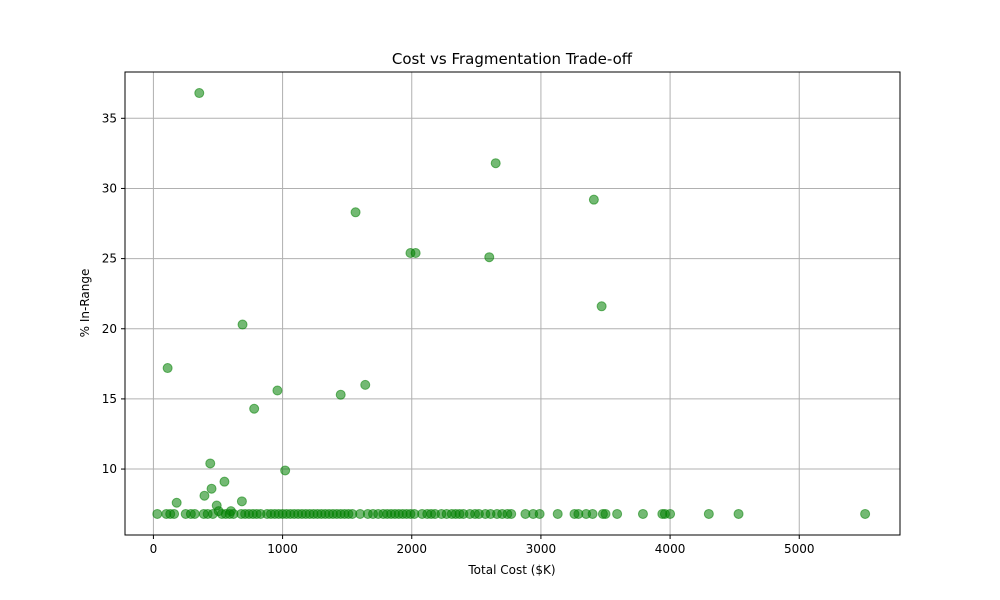 This screenshot has height=600, width=1000. What do you see at coordinates (109, 118) in the screenshot?
I see `y-tick-label: 35` at bounding box center [109, 118].